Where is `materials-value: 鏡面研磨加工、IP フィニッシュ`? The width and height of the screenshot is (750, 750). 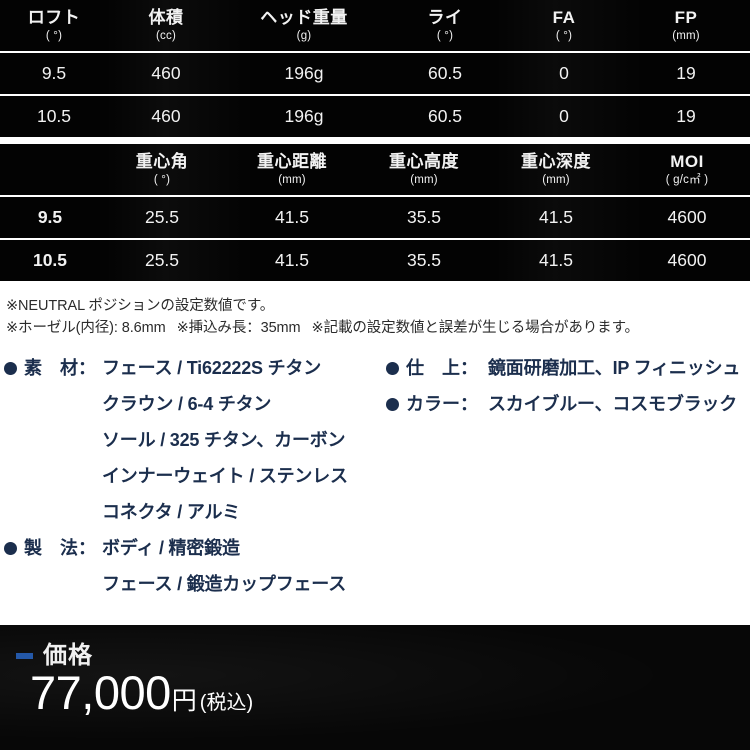 materials-value: 鏡面研磨加工、IP フィニッシュ is located at coordinates (614, 368).